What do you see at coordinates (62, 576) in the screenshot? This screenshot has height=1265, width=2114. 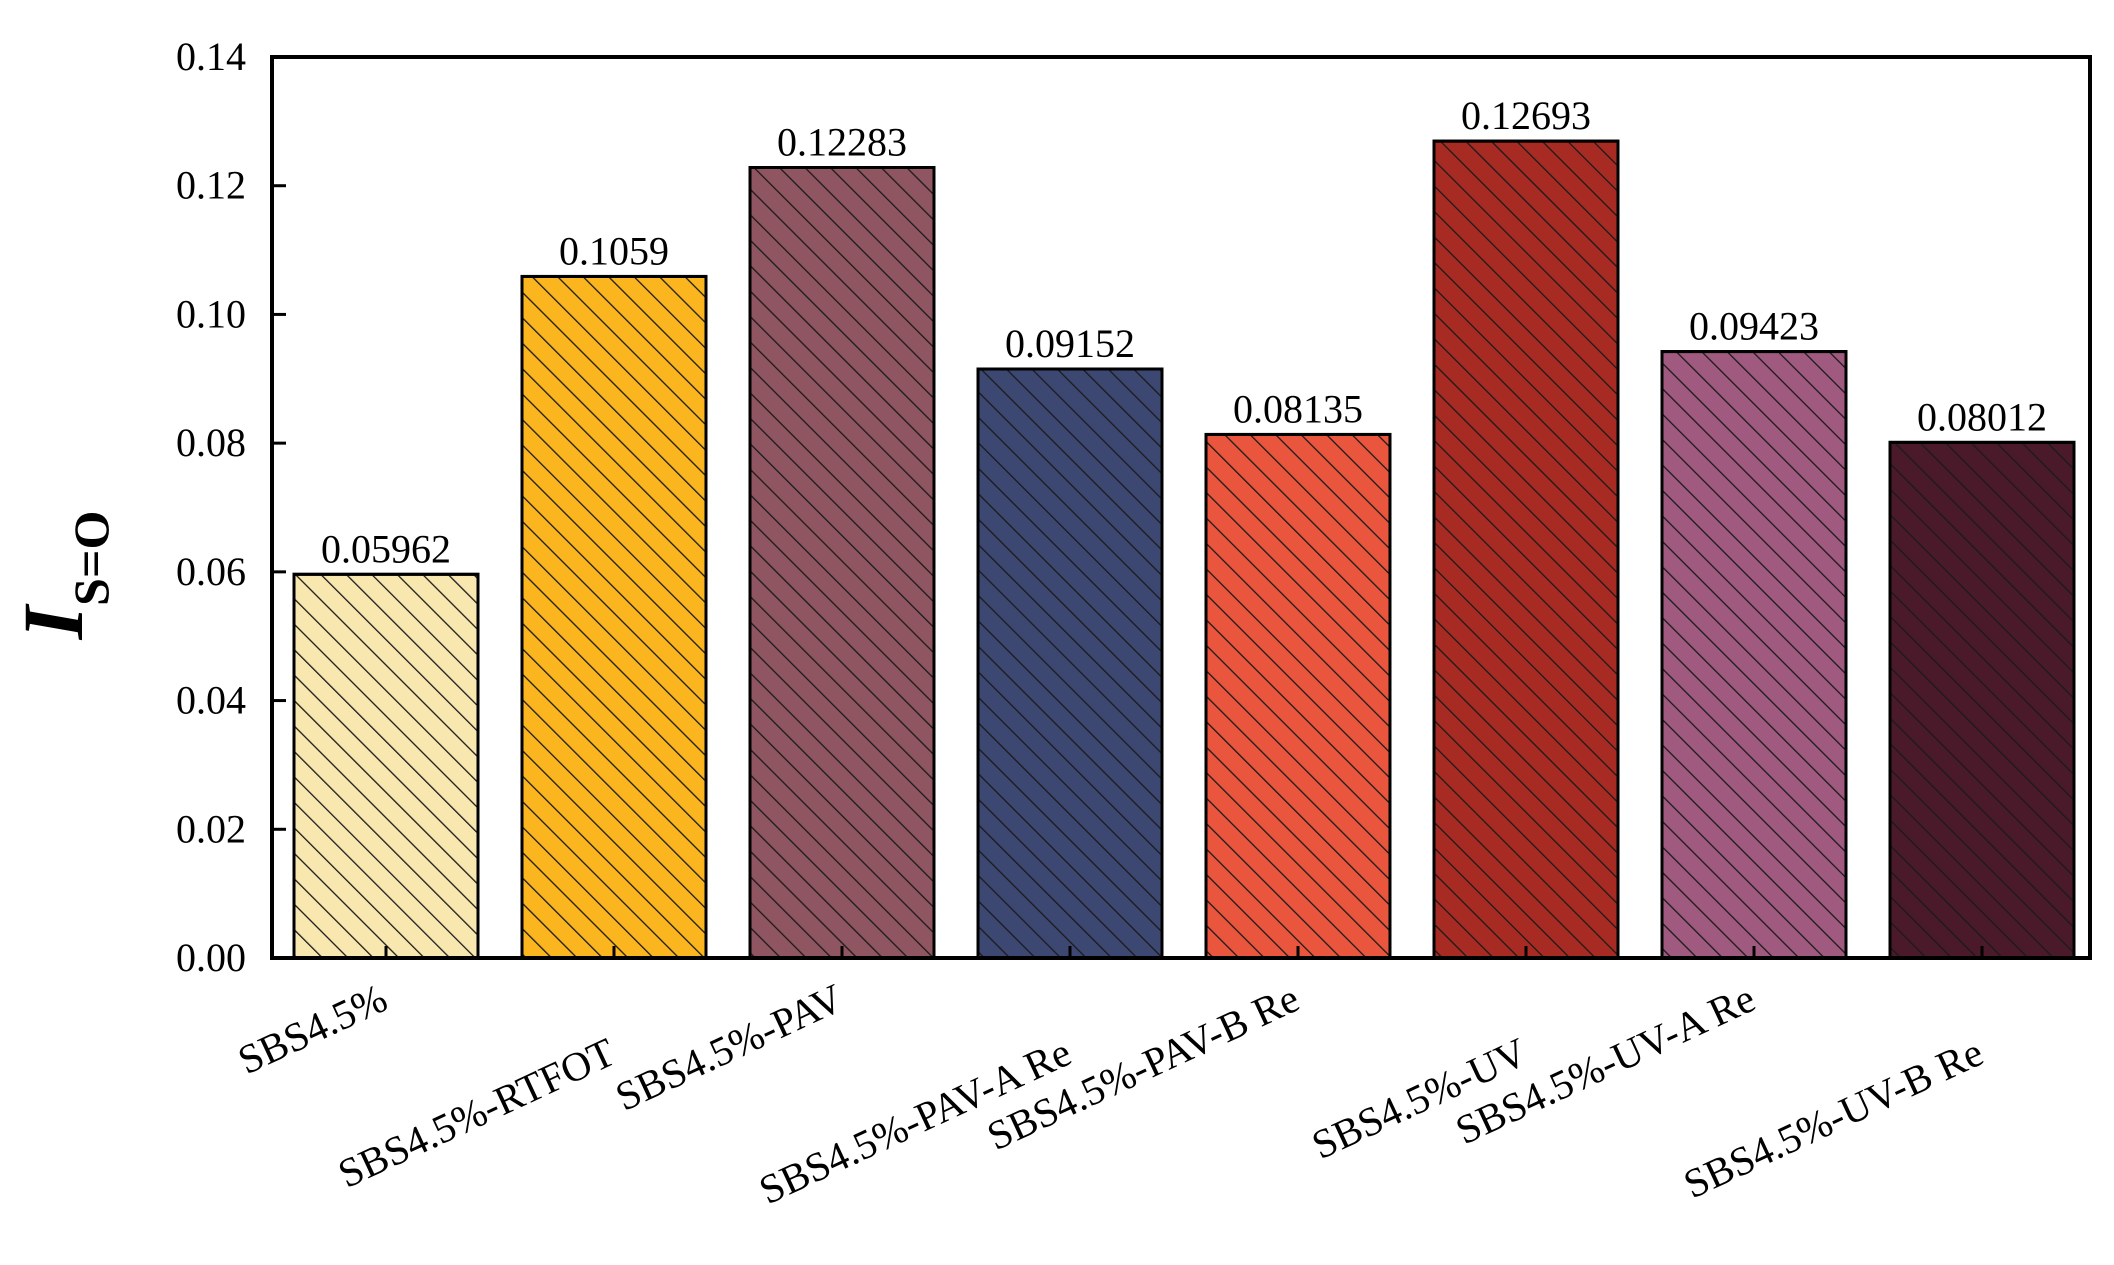 I see `y-axis-label: IS=O` at bounding box center [62, 576].